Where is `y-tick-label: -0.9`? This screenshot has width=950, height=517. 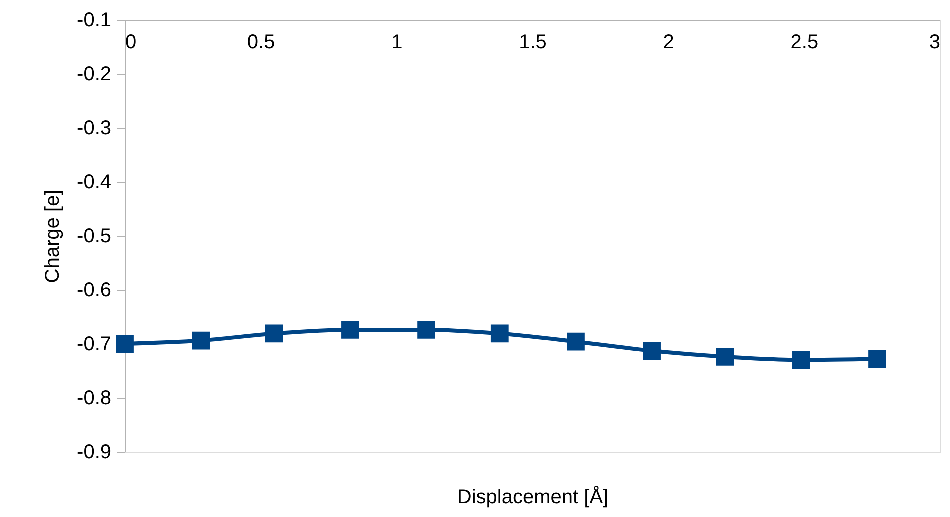 y-tick-label: -0.9 is located at coordinates (94, 453).